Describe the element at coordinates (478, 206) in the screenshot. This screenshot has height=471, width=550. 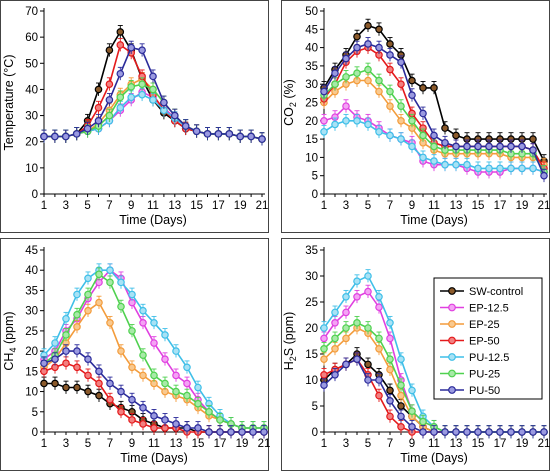
I see `x-tick-label: 15` at that location.